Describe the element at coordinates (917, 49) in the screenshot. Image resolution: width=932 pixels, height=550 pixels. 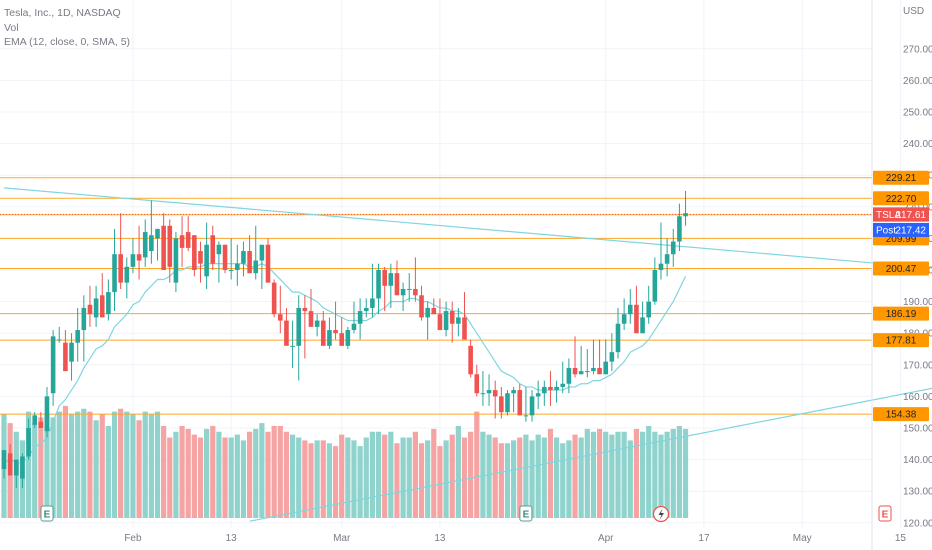
I see `price-tick-label: 270.00` at that location.